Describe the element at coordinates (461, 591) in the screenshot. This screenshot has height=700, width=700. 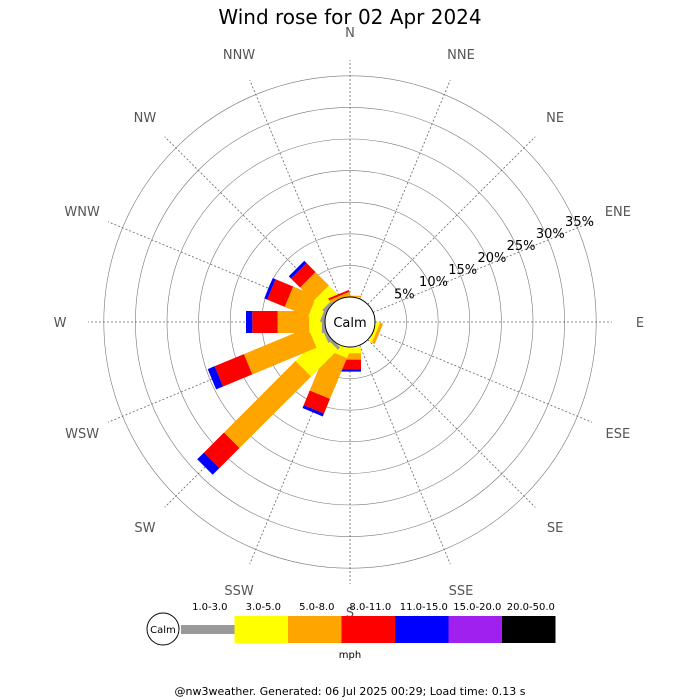
I see `direction-label-sse: SSE` at that location.